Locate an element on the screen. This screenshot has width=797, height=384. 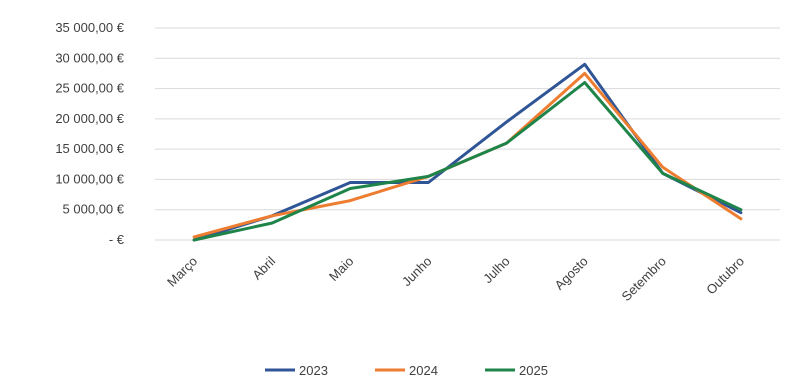
legend-label: 2023 is located at coordinates (313, 370).